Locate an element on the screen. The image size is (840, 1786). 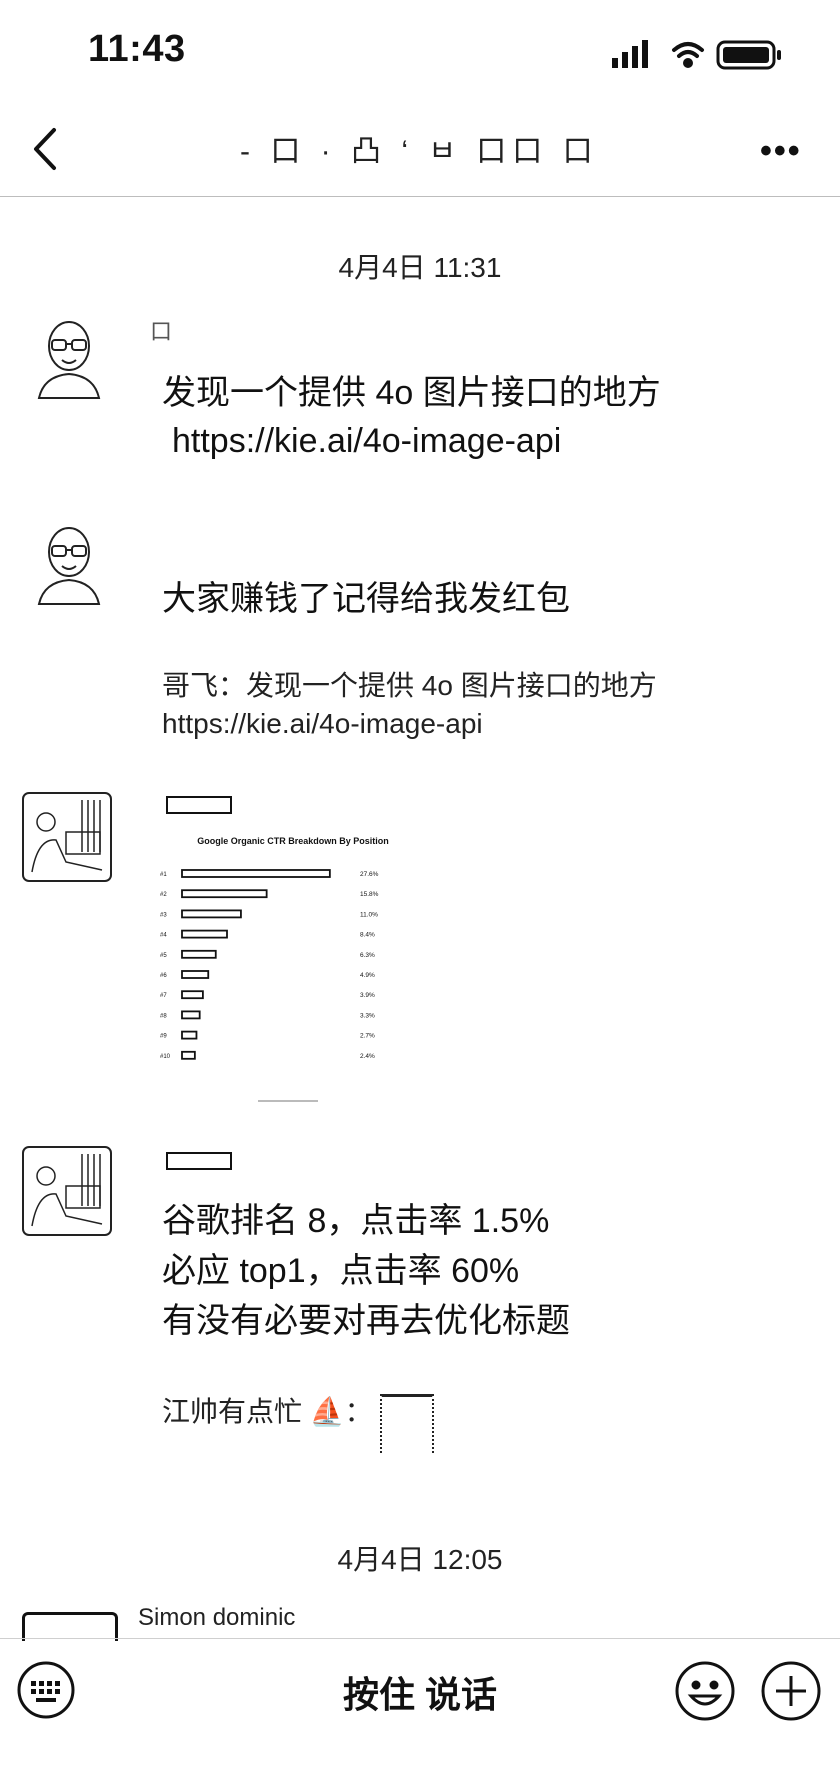
quoted-image-thumbnail is located at coordinates (407, 1423).